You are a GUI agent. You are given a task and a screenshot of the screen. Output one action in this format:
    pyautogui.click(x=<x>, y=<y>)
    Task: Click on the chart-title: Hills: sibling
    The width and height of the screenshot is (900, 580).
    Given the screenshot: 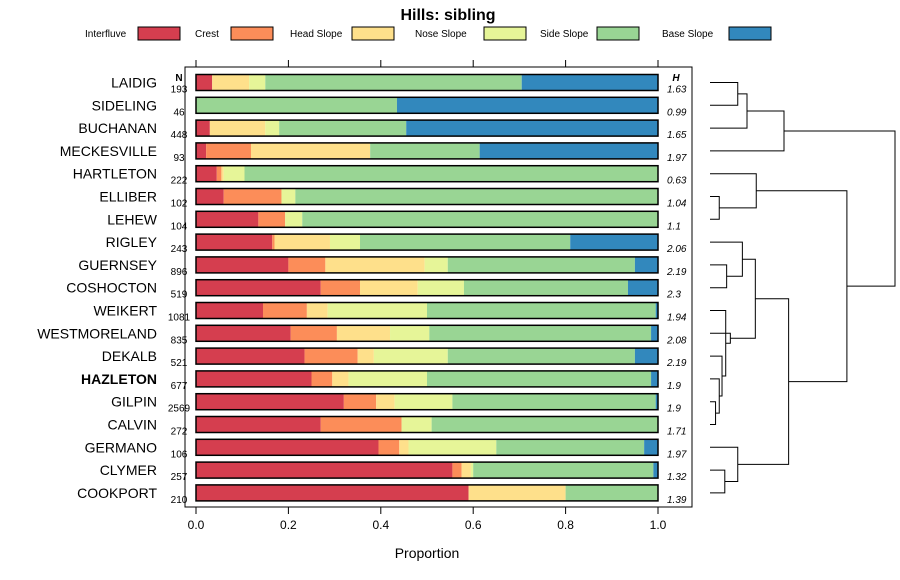 What is the action you would take?
    pyautogui.click(x=447, y=15)
    